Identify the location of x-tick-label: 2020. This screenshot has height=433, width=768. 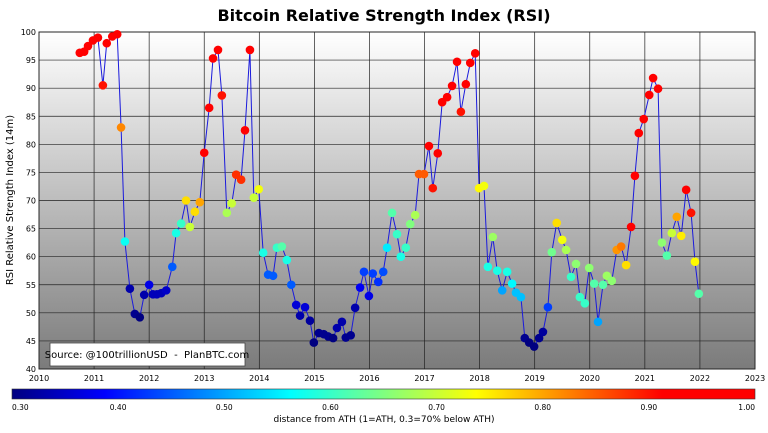
(590, 378).